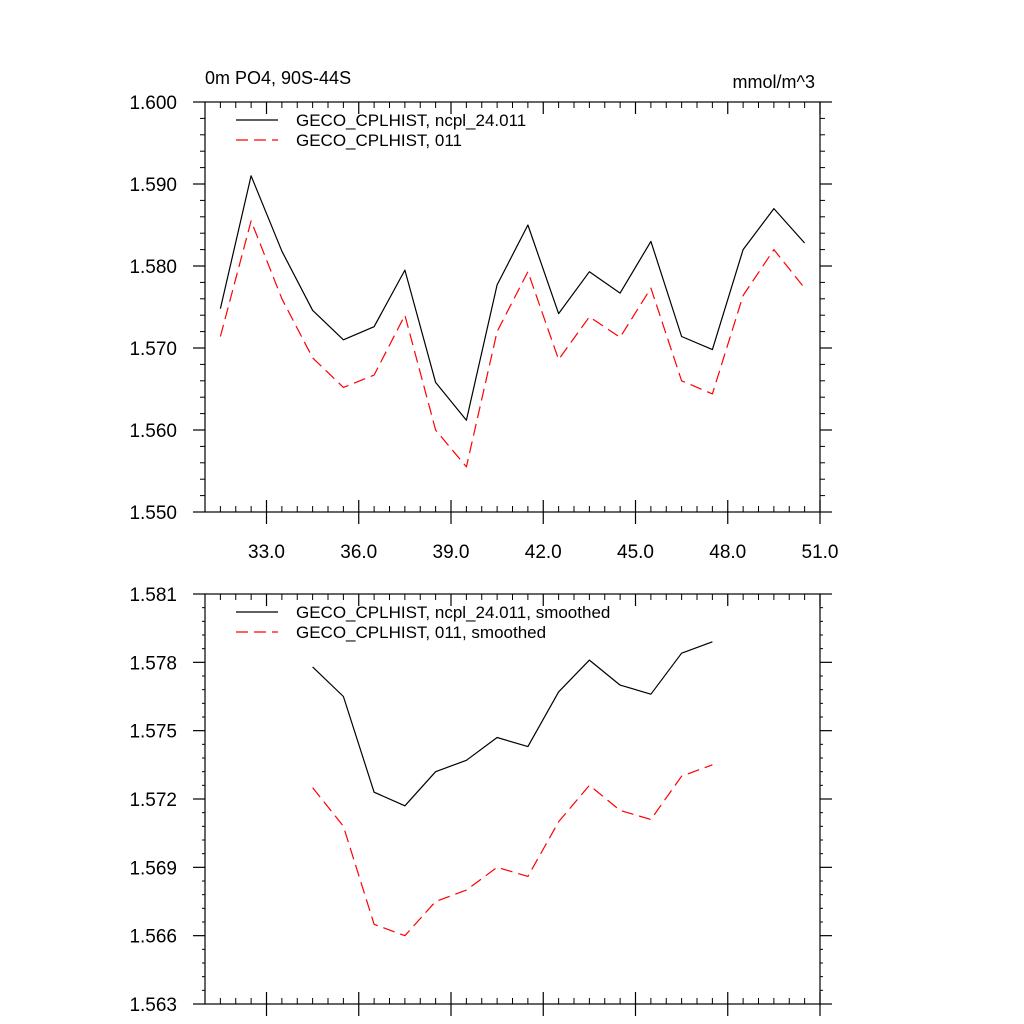 The image size is (1024, 1024). Describe the element at coordinates (727, 552) in the screenshot. I see `x-tick-label: 48.0` at that location.